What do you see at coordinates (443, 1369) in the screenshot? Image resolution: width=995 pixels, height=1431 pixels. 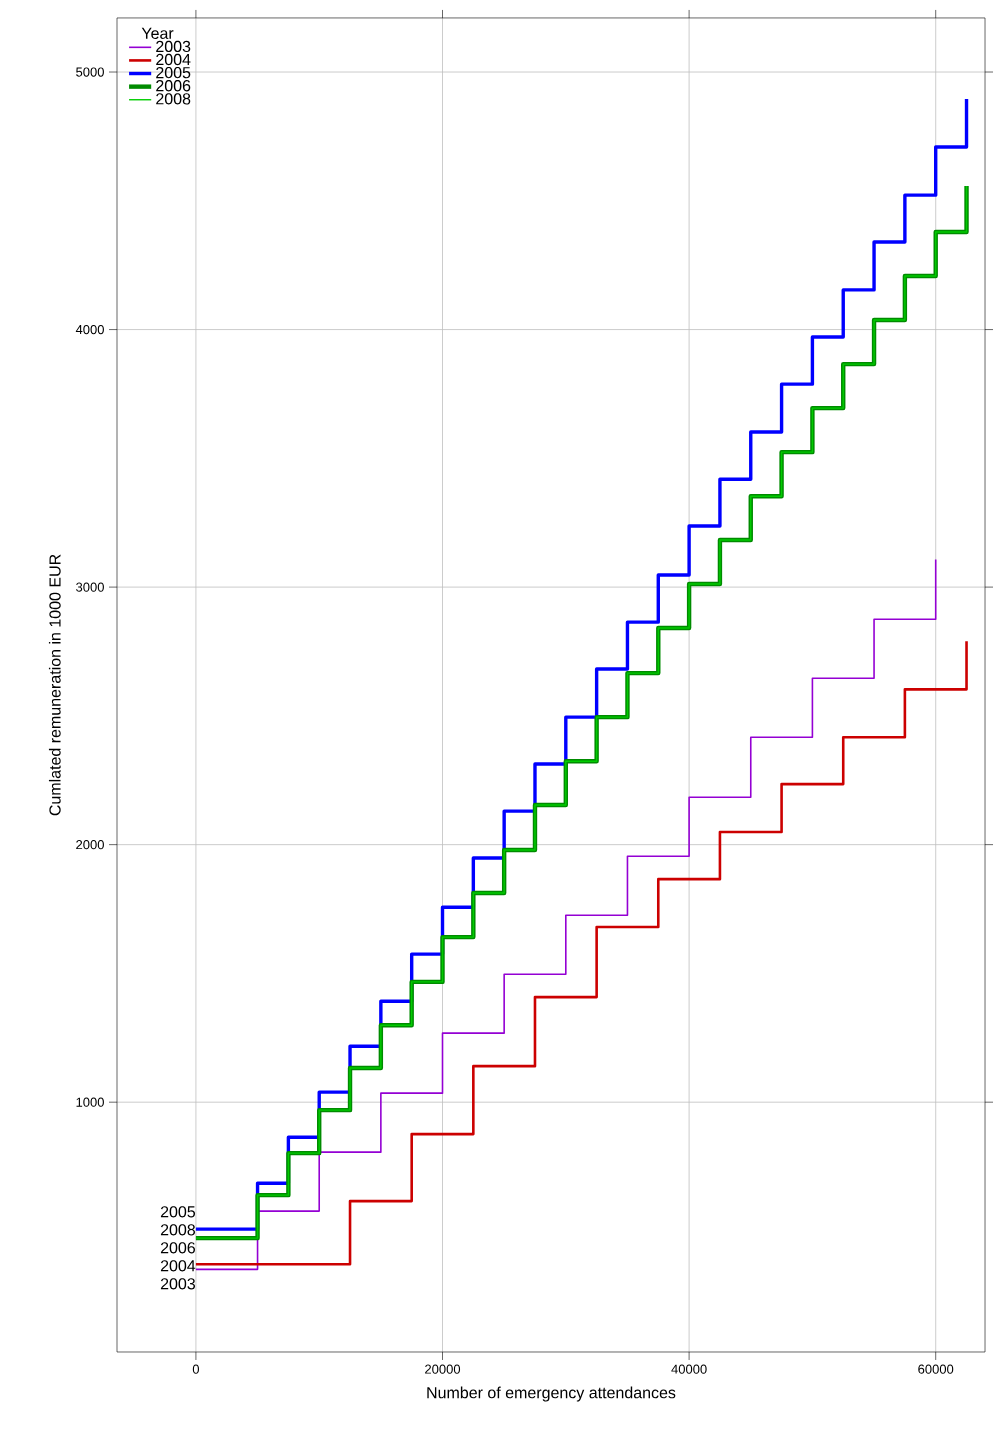 I see `x-tick-label: 20000` at bounding box center [443, 1369].